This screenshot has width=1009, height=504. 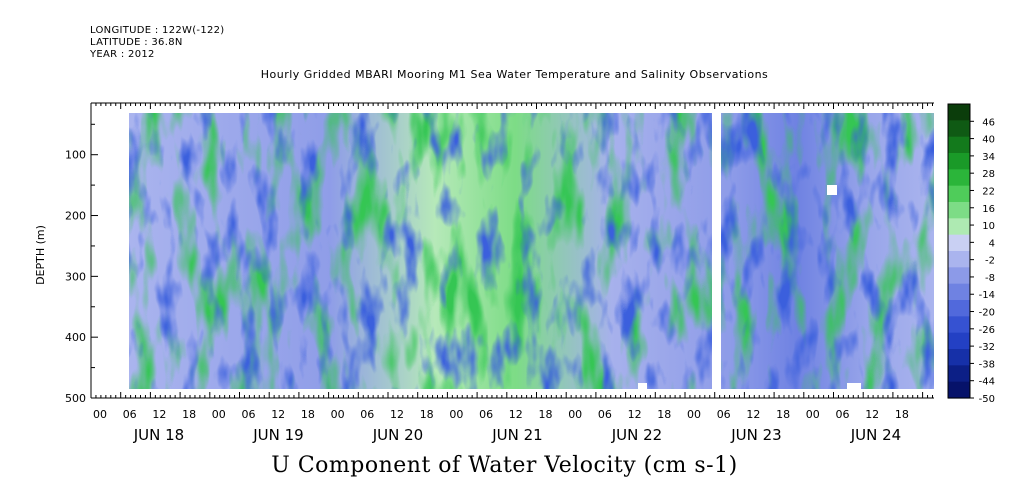 What do you see at coordinates (75, 398) in the screenshot?
I see `y-tick-label: 500` at bounding box center [75, 398].